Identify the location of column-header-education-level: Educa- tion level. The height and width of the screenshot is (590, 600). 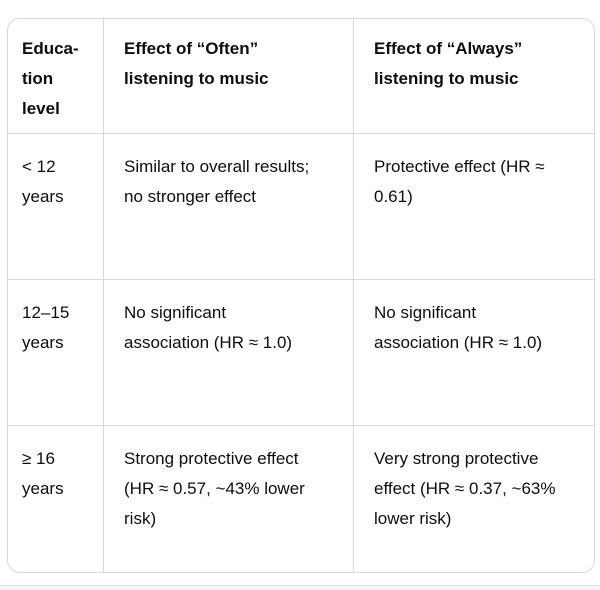
(56, 76).